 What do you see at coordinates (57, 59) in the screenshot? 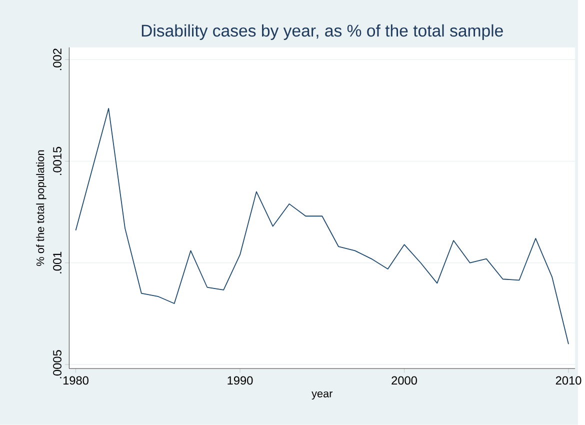
I see `y-tick-label: .002` at bounding box center [57, 59].